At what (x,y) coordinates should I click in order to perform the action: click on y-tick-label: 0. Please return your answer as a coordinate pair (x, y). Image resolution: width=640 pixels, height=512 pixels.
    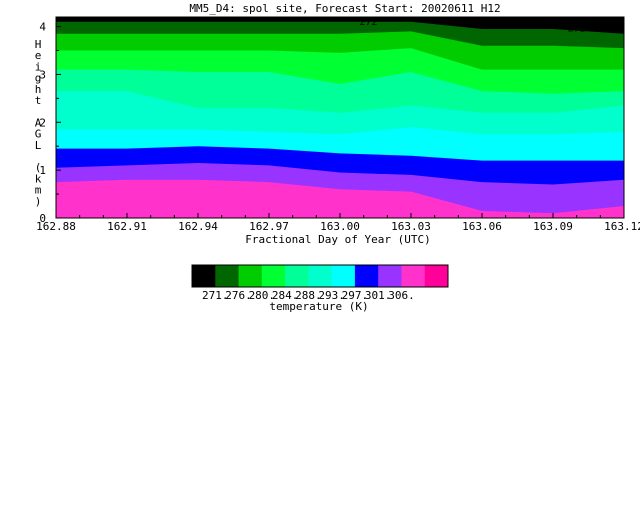
    Looking at the image, I should click on (42, 218).